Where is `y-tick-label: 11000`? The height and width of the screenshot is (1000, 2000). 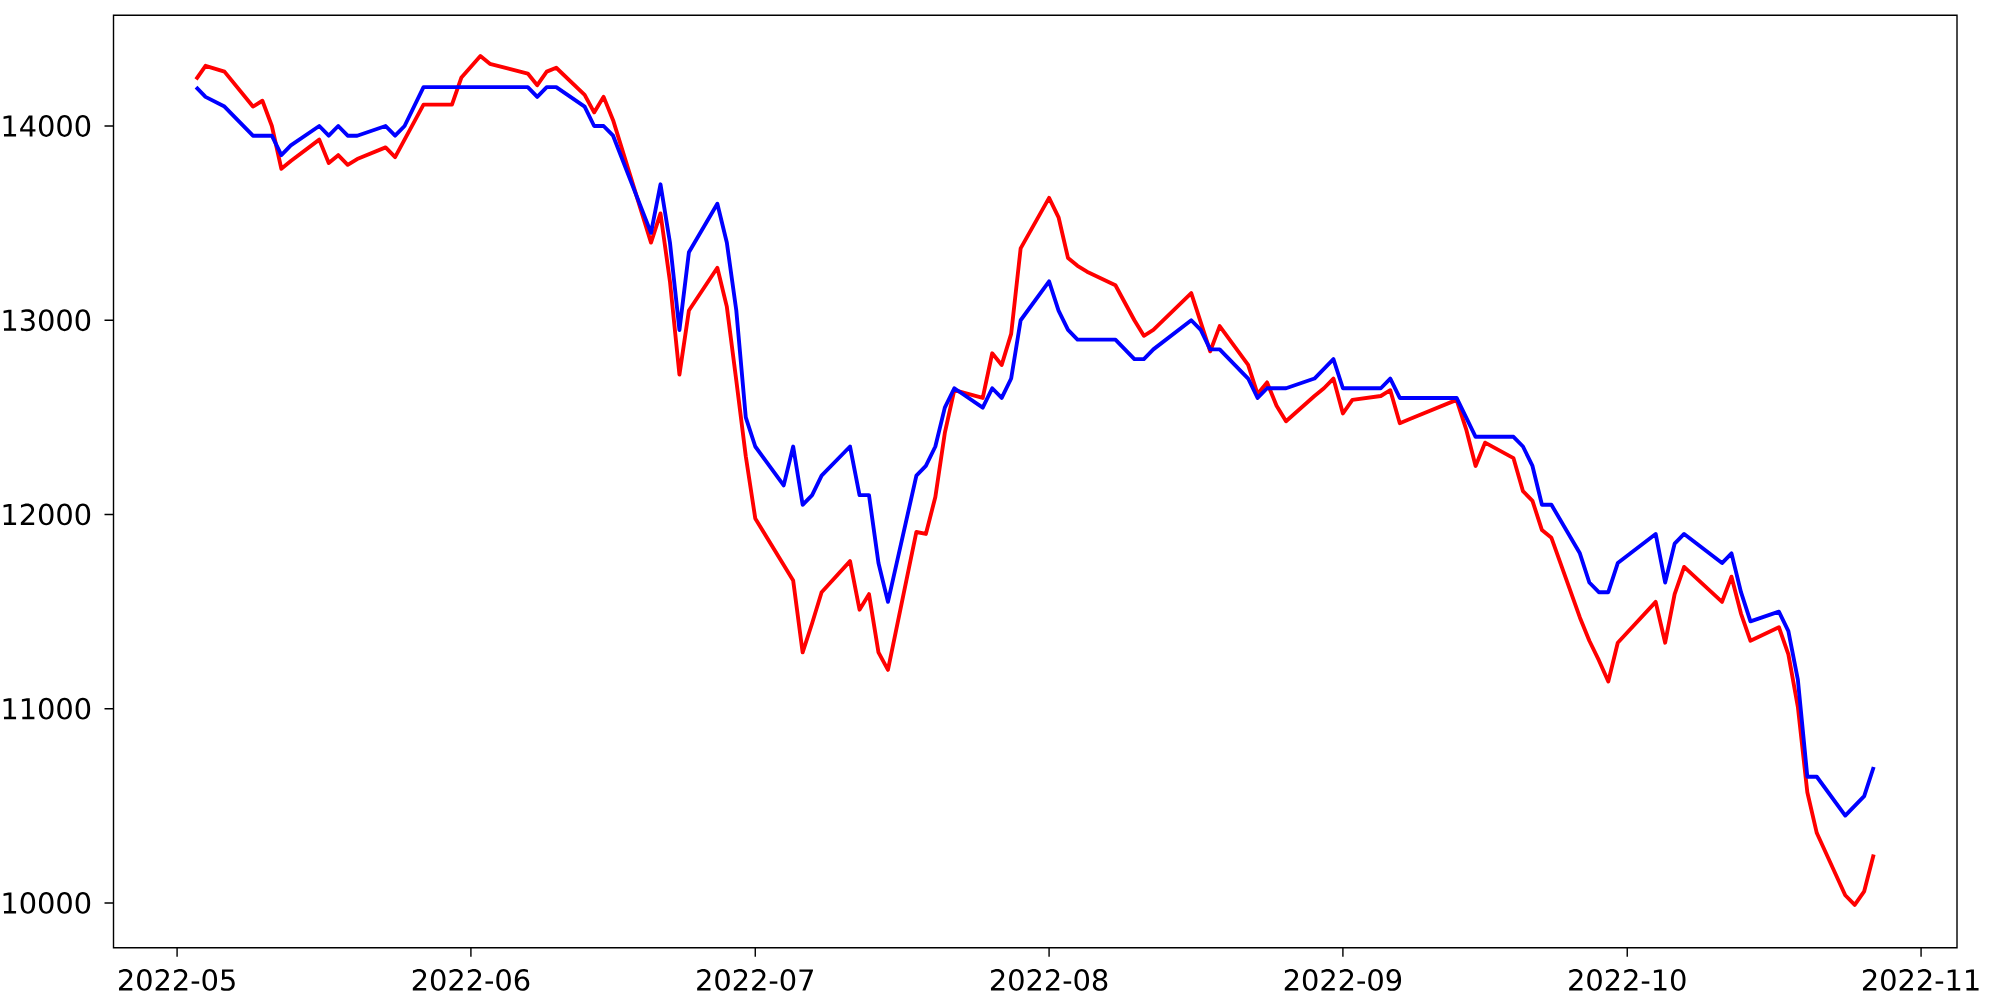
y-tick-label: 11000 is located at coordinates (47, 708).